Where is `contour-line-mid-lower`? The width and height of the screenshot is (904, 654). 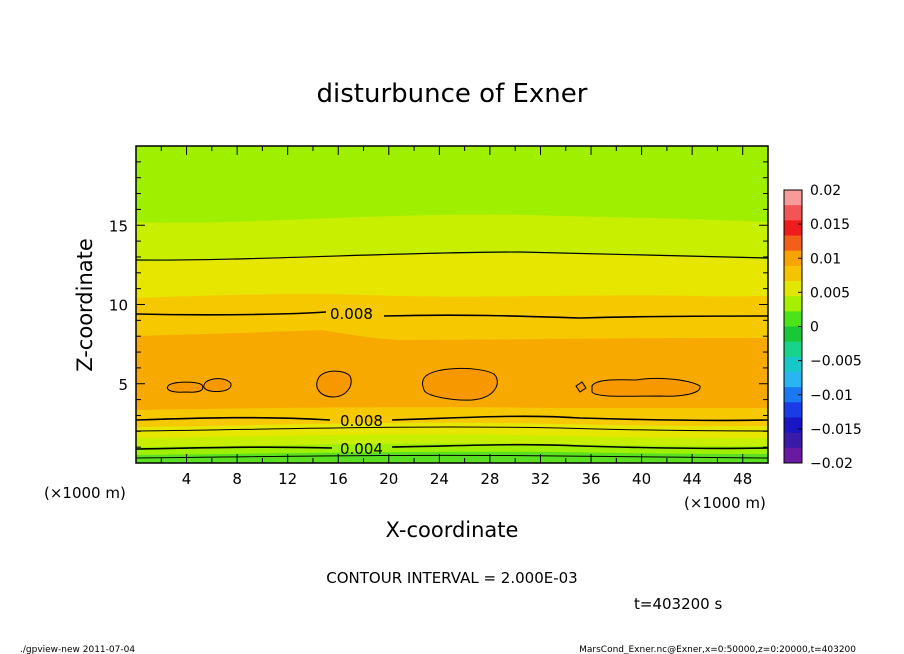 contour-line-mid-lower is located at coordinates (452, 429).